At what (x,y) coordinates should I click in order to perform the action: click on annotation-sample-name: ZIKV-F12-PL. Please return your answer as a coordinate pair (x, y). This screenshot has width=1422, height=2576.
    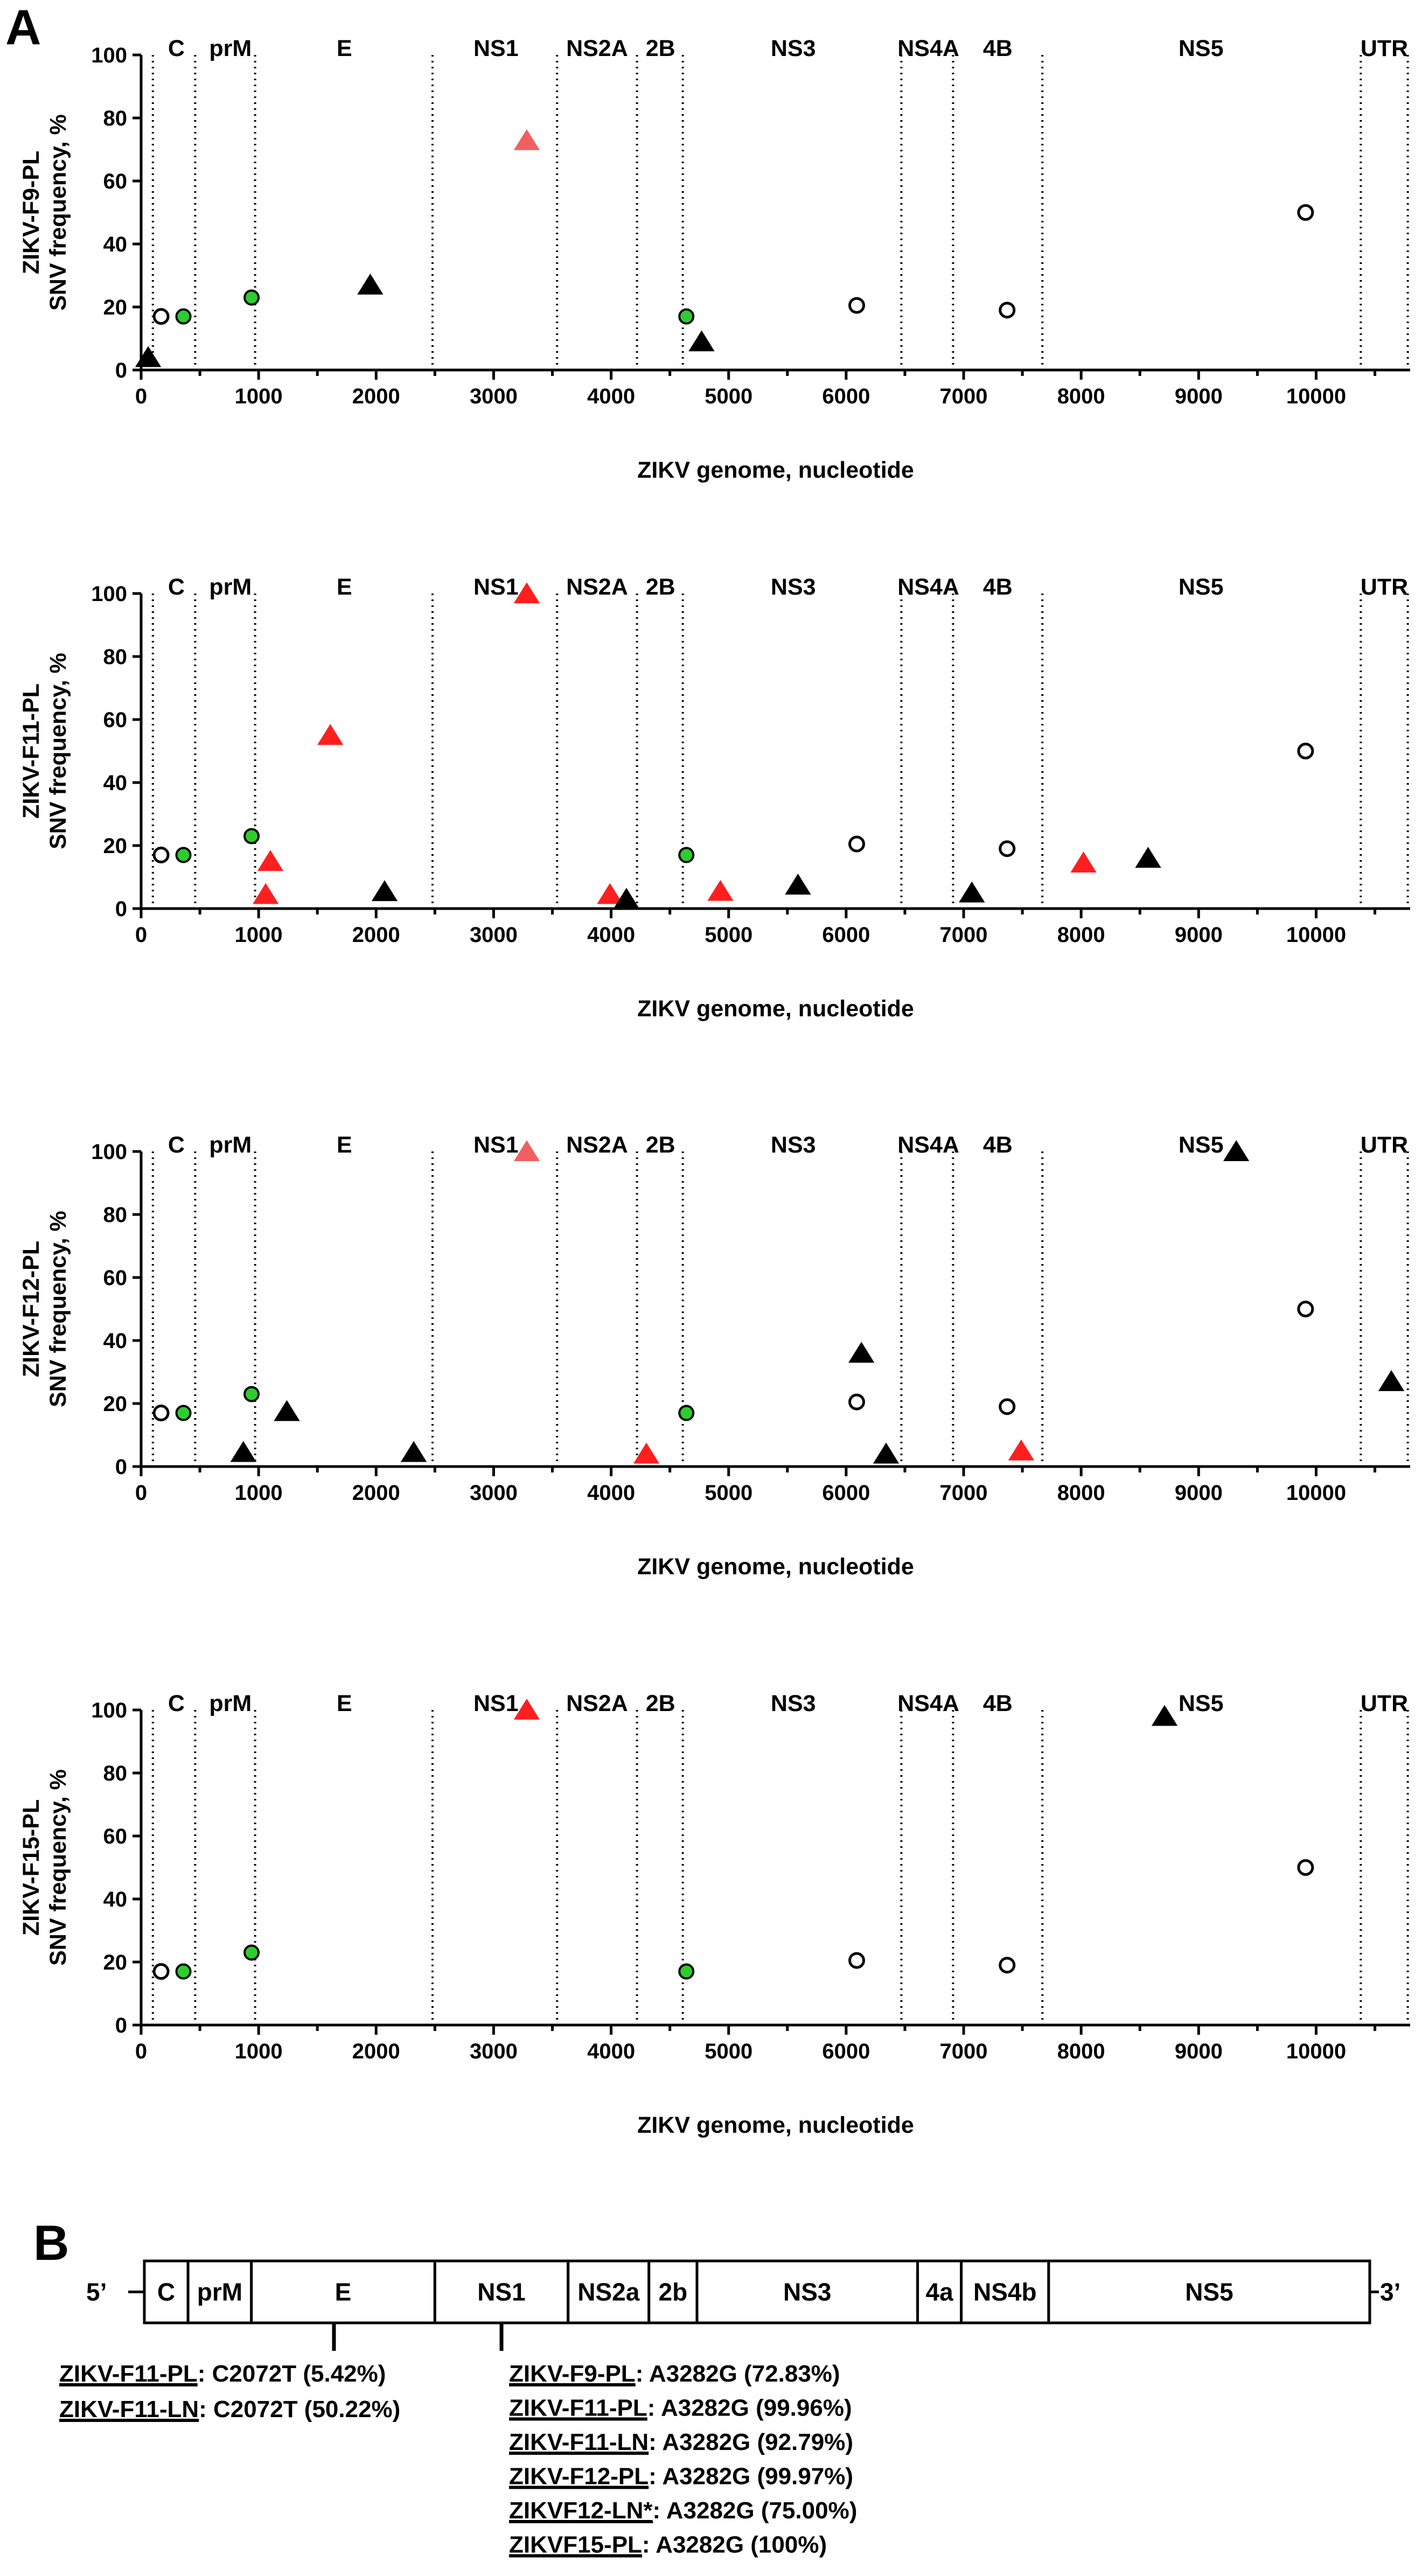
    Looking at the image, I should click on (579, 2476).